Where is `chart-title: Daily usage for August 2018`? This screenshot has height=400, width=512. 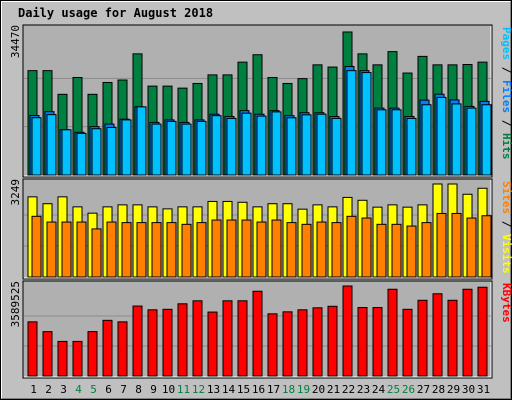
chart-title: Daily usage for August 2018 is located at coordinates (115, 13).